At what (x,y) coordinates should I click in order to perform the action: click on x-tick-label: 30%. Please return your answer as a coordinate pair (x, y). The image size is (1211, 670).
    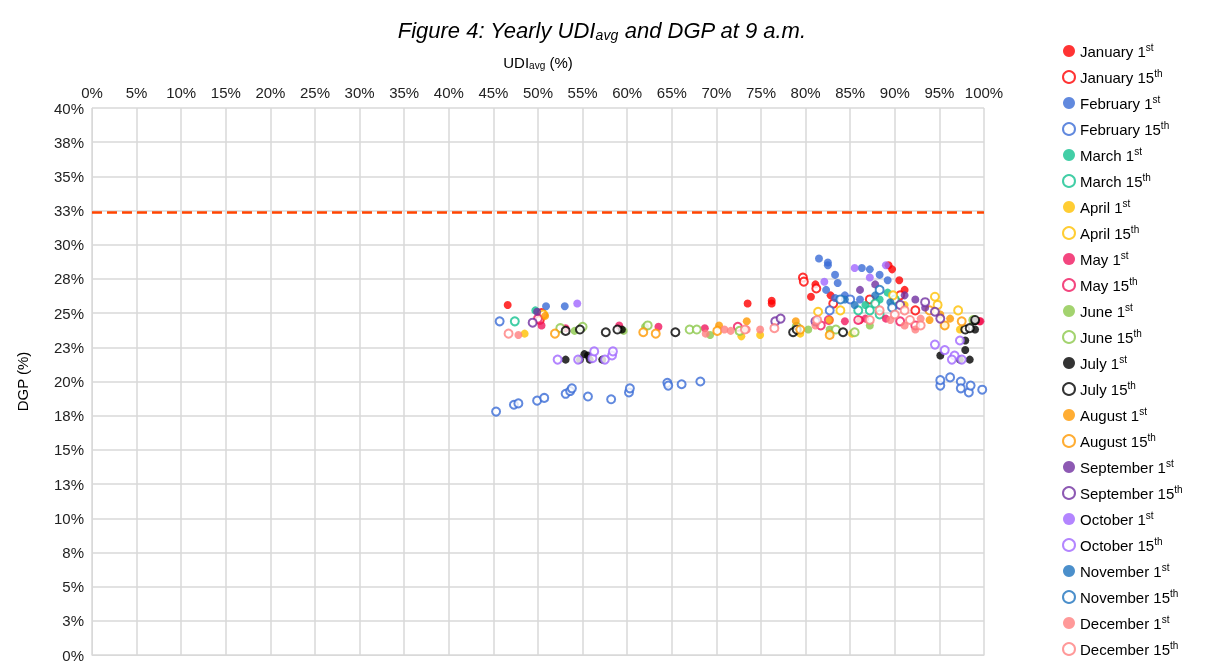
    Looking at the image, I should click on (359, 92).